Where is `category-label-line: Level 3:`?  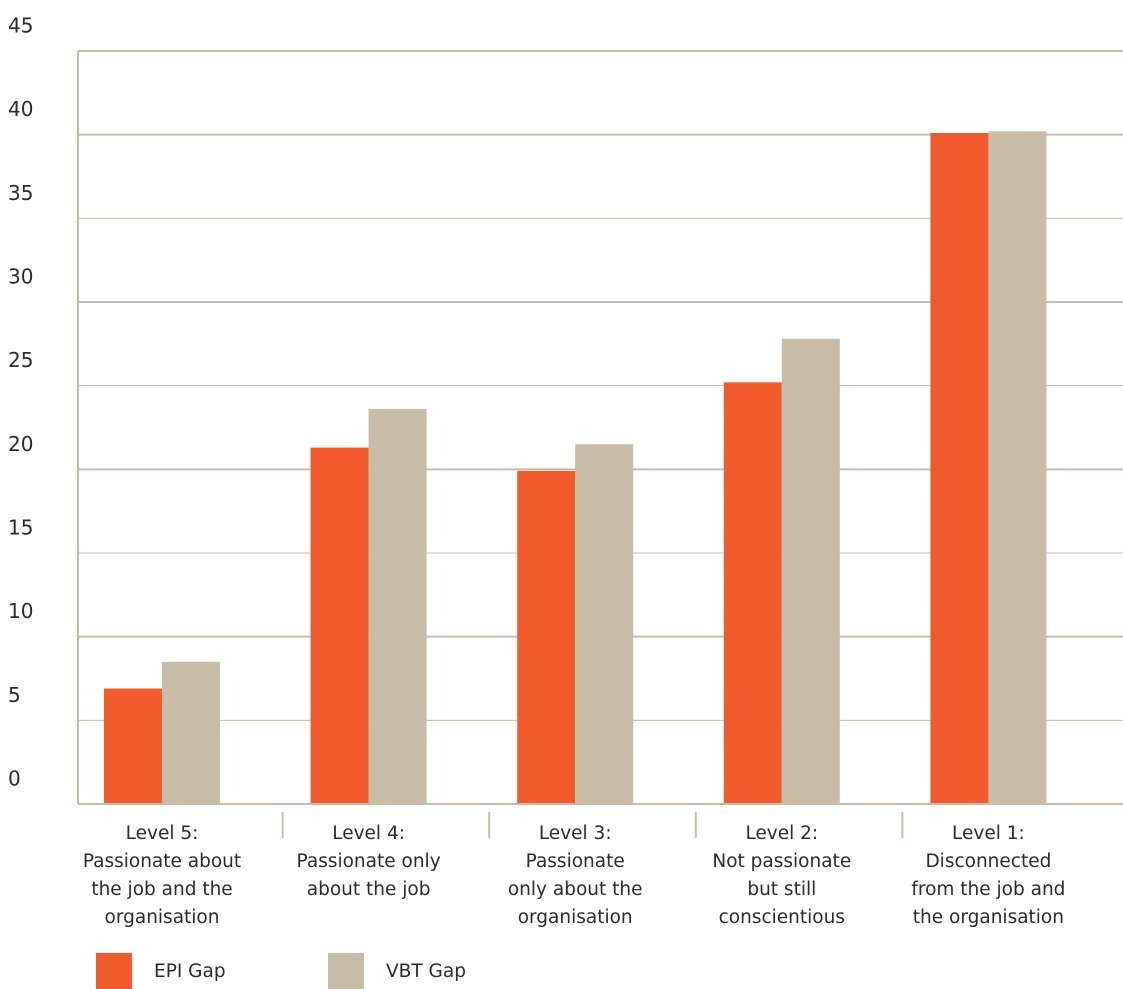
category-label-line: Level 3: is located at coordinates (575, 833).